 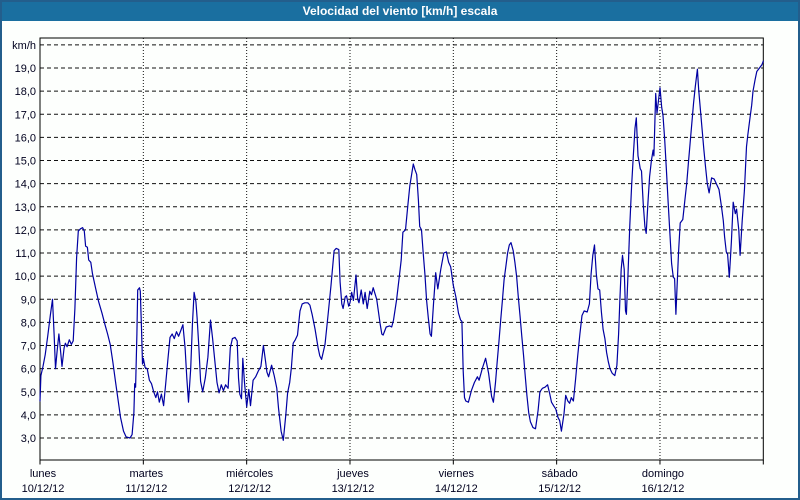 What do you see at coordinates (147, 474) in the screenshot?
I see `day-name-label: martes` at bounding box center [147, 474].